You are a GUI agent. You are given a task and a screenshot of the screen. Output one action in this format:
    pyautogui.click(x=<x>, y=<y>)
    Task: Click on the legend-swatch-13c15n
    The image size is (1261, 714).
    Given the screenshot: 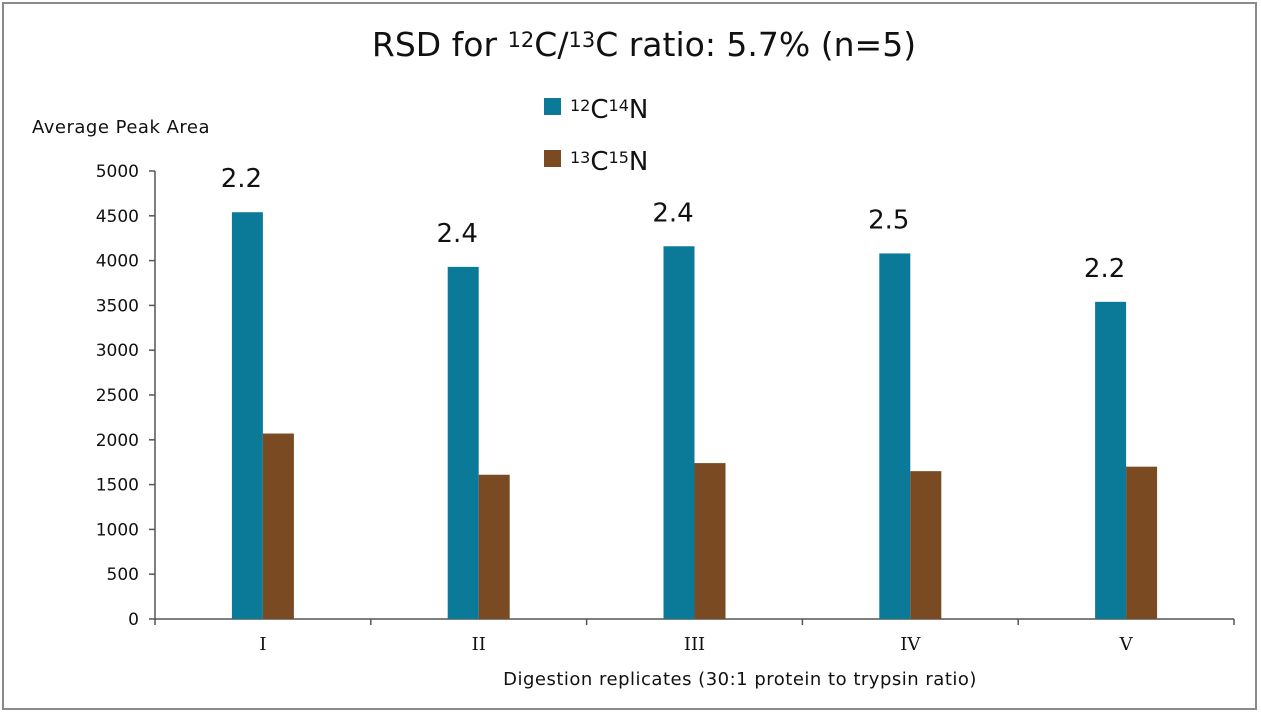 What is the action you would take?
    pyautogui.click(x=552, y=158)
    